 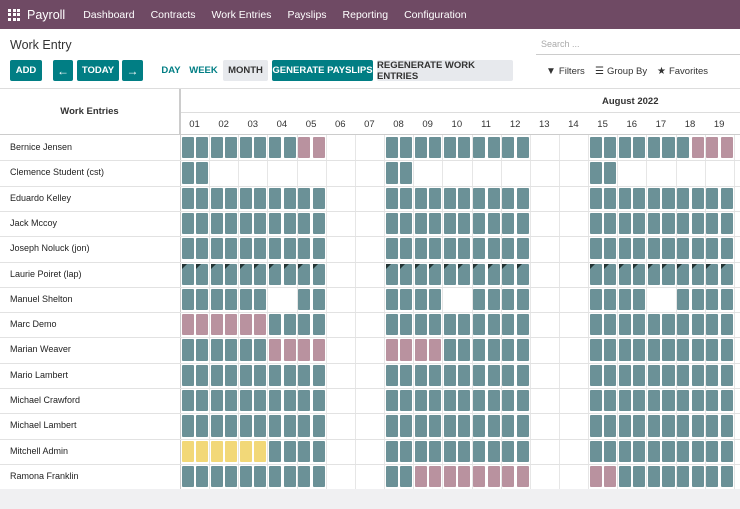 I want to click on row-employee-name: Manuel Shelton, so click(x=41, y=298).